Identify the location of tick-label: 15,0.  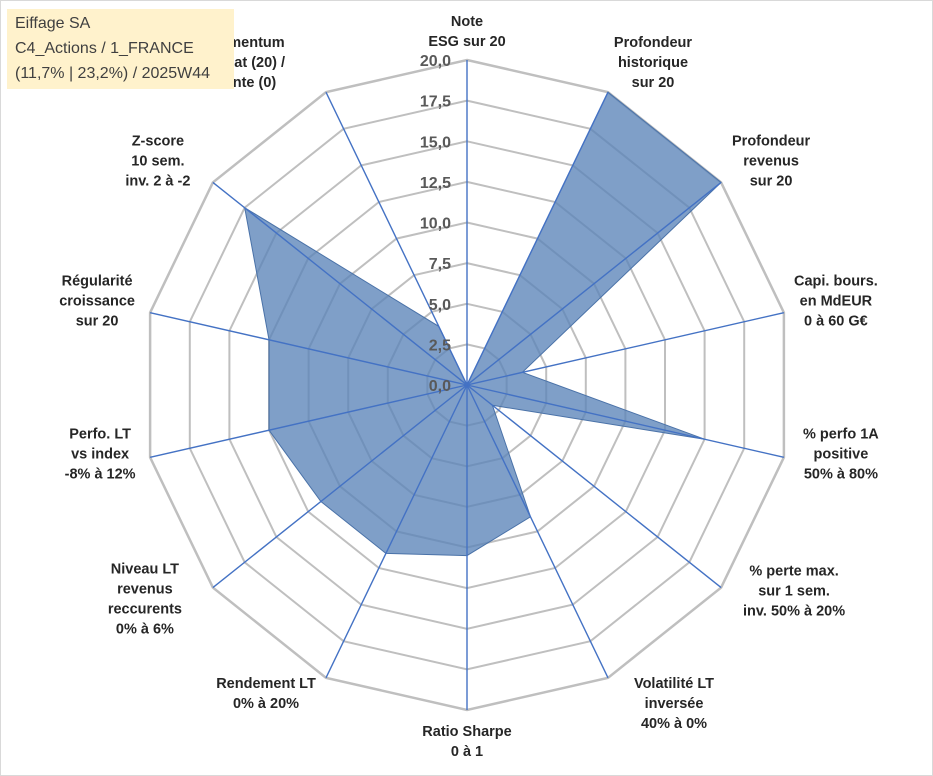
(435, 142).